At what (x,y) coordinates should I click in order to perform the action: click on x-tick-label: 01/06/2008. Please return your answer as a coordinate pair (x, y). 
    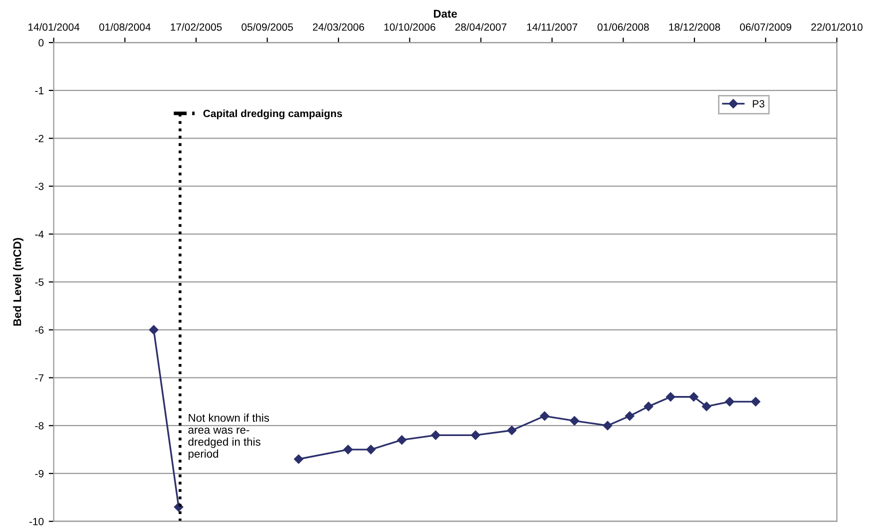
    Looking at the image, I should click on (623, 27).